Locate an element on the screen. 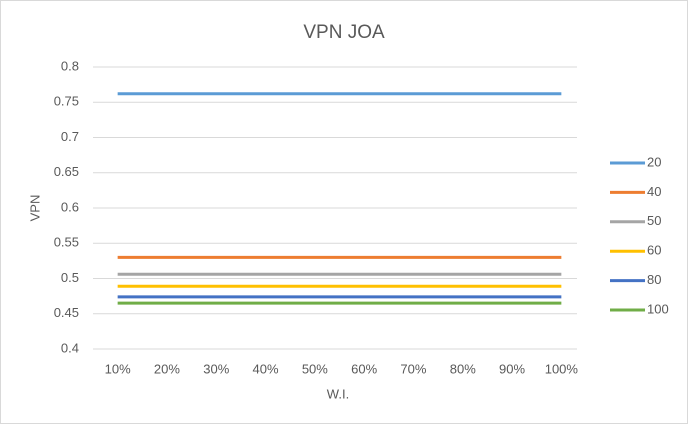 Image resolution: width=688 pixels, height=424 pixels. y-tick-label: 0.75 is located at coordinates (66, 101).